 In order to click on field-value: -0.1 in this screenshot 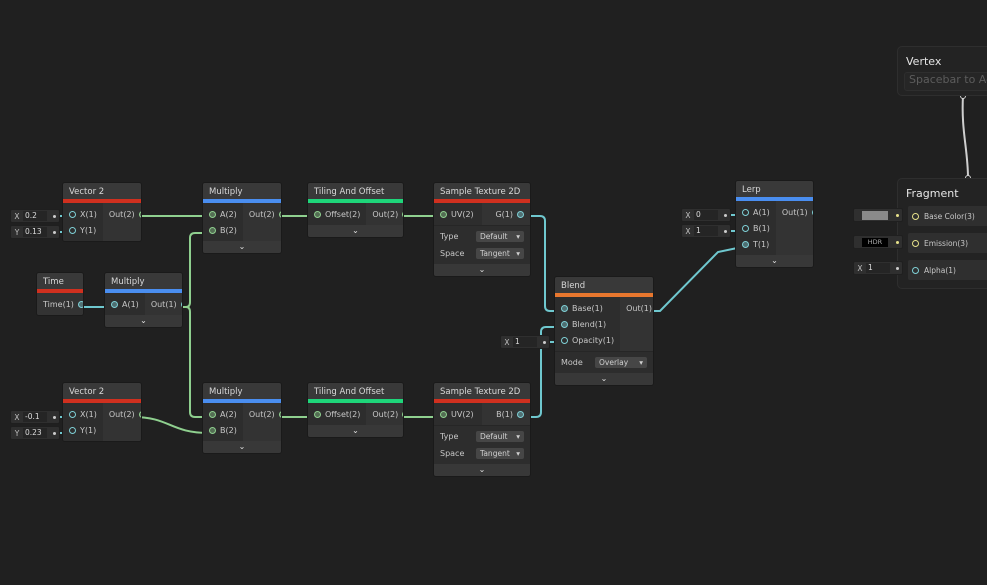, I will do `click(35, 417)`.